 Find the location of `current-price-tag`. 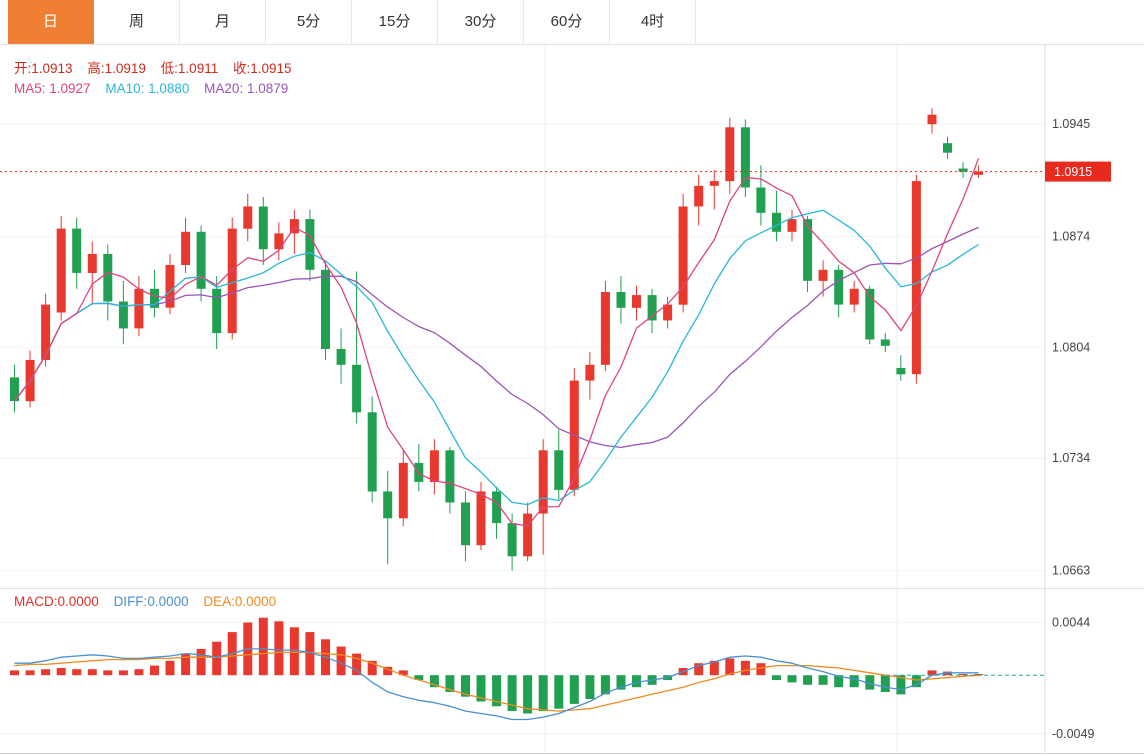

current-price-tag is located at coordinates (1078, 171).